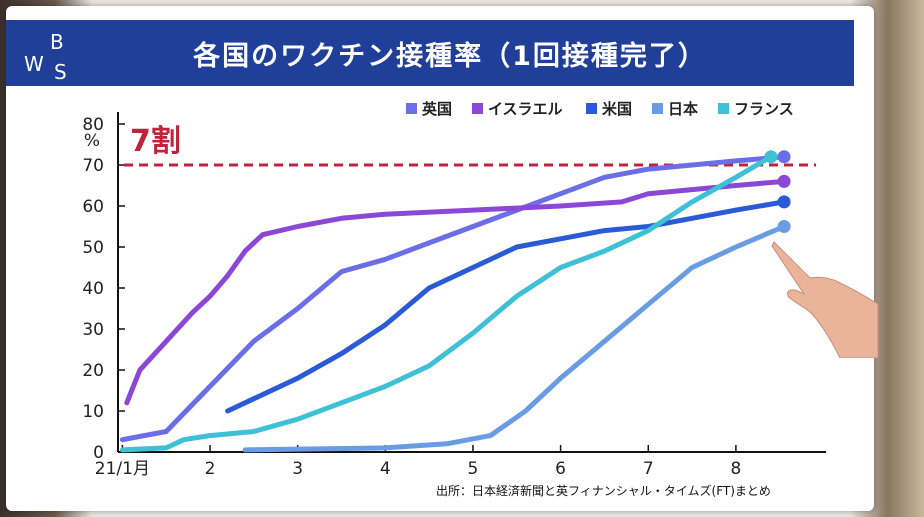 The width and height of the screenshot is (924, 517). I want to click on y-tick-label: 80, so click(93, 125).